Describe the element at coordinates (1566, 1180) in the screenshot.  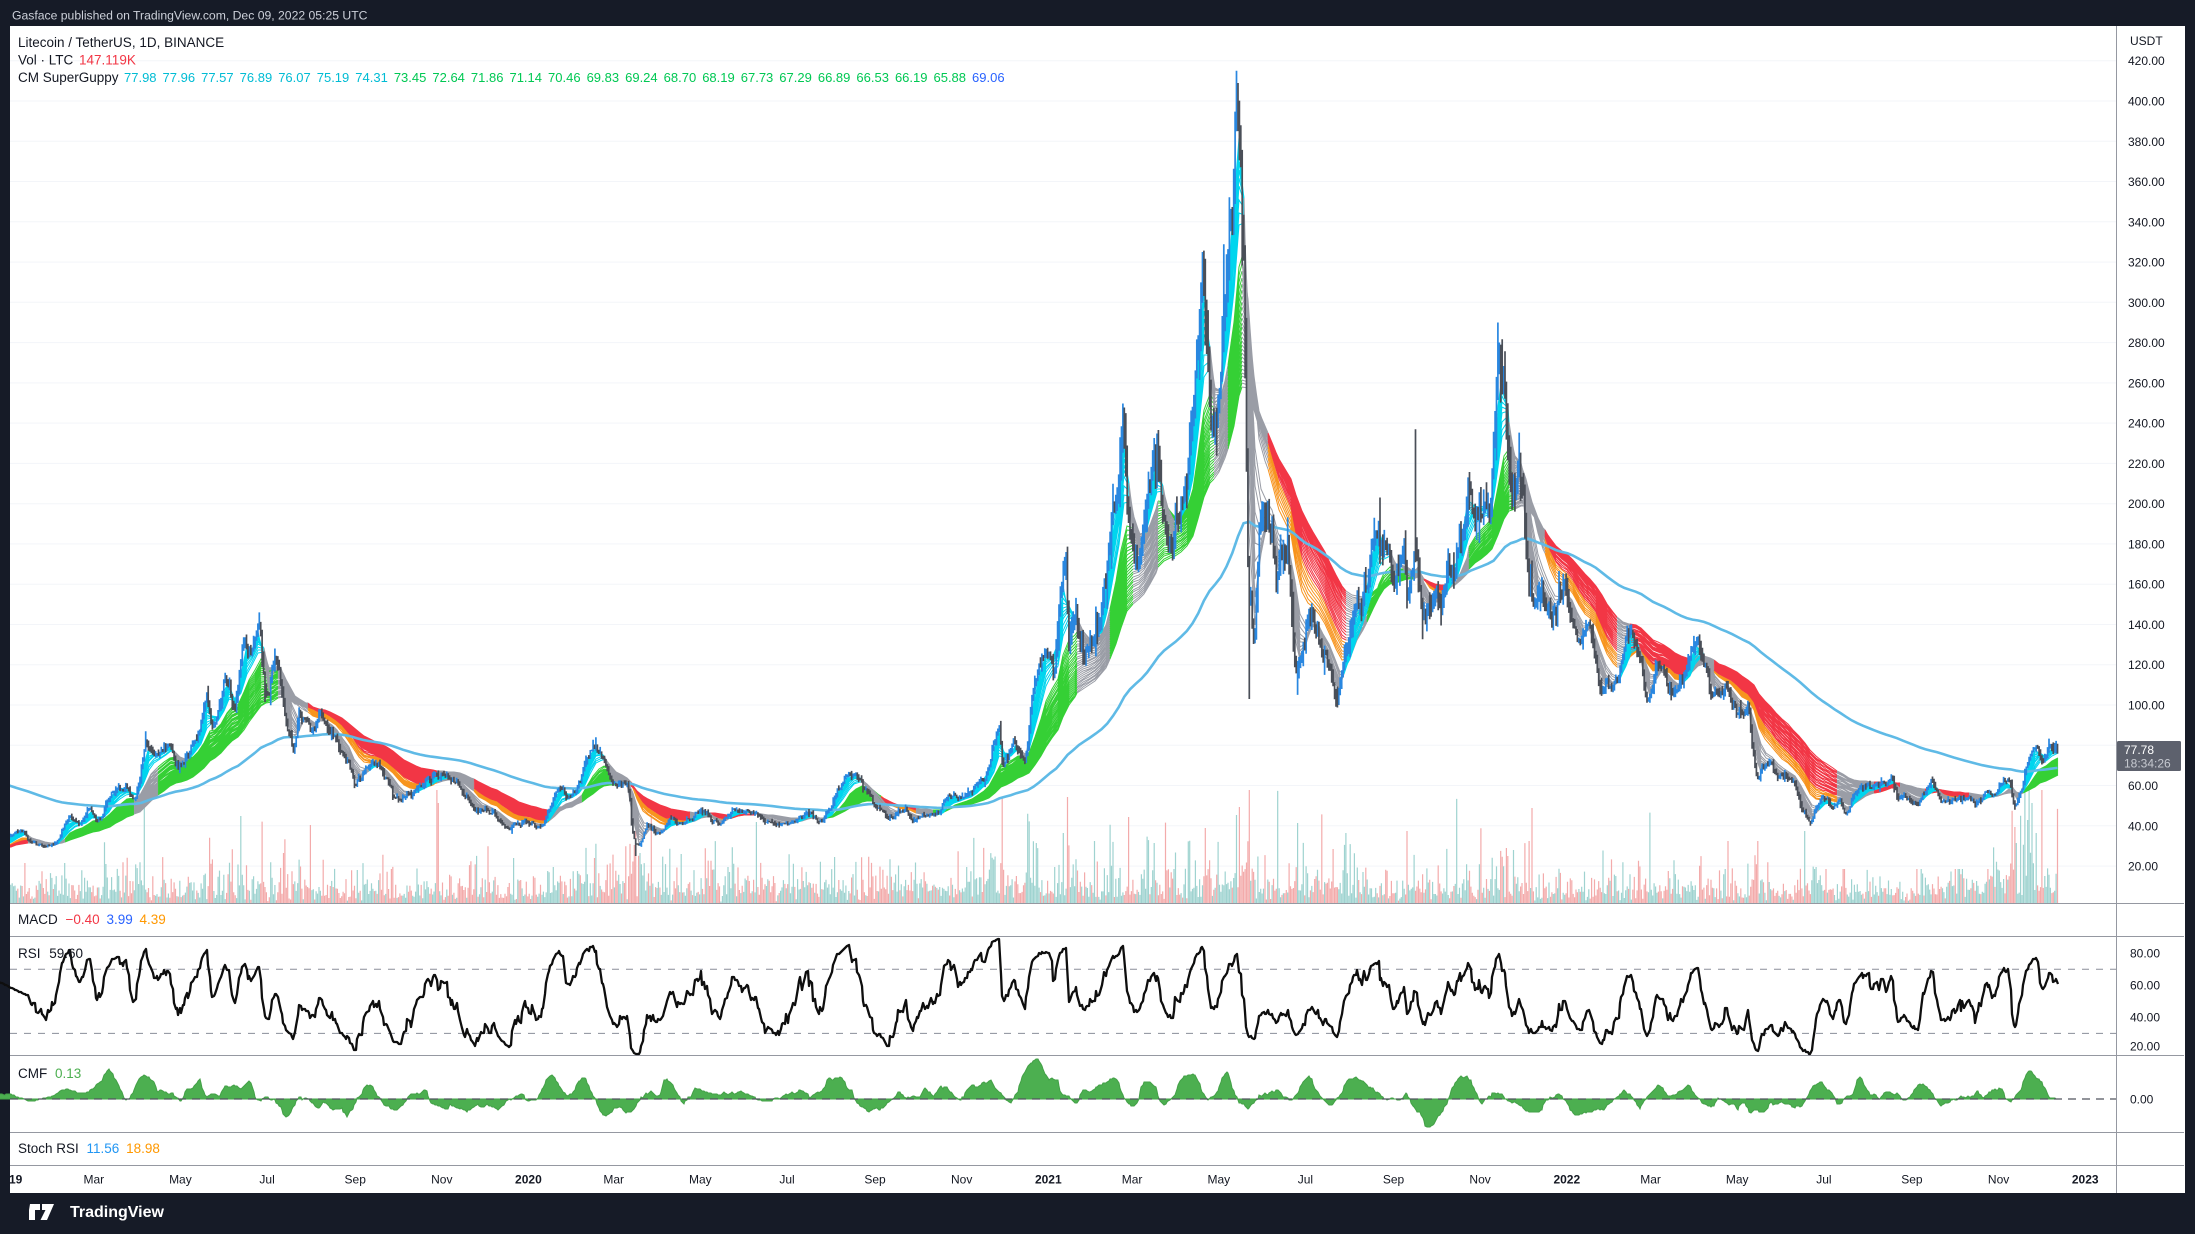
I see `svg-text: 2022` at that location.